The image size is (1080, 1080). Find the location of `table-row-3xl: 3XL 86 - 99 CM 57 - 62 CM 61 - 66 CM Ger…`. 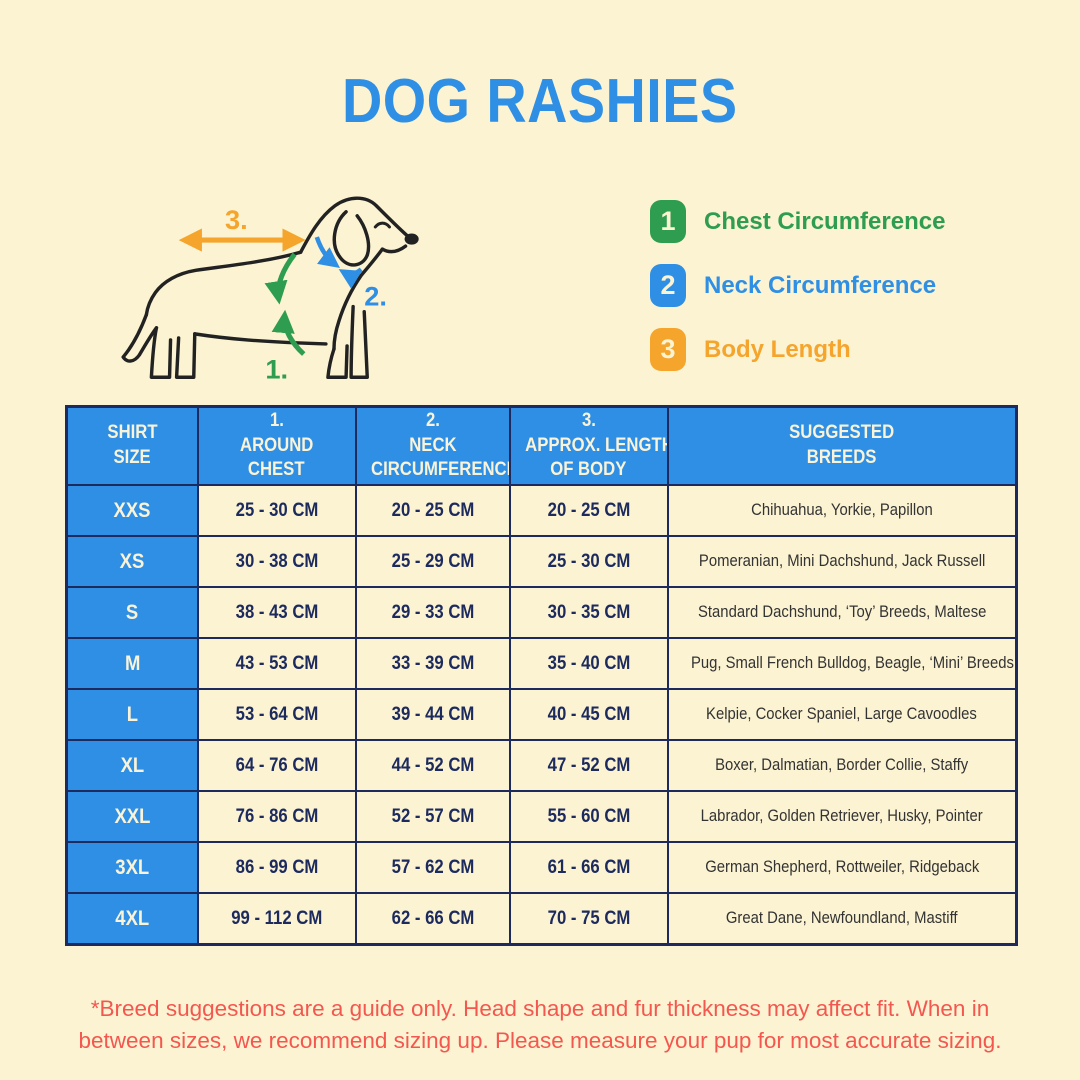

table-row-3xl: 3XL 86 - 99 CM 57 - 62 CM 61 - 66 CM Ger… is located at coordinates (541, 867).